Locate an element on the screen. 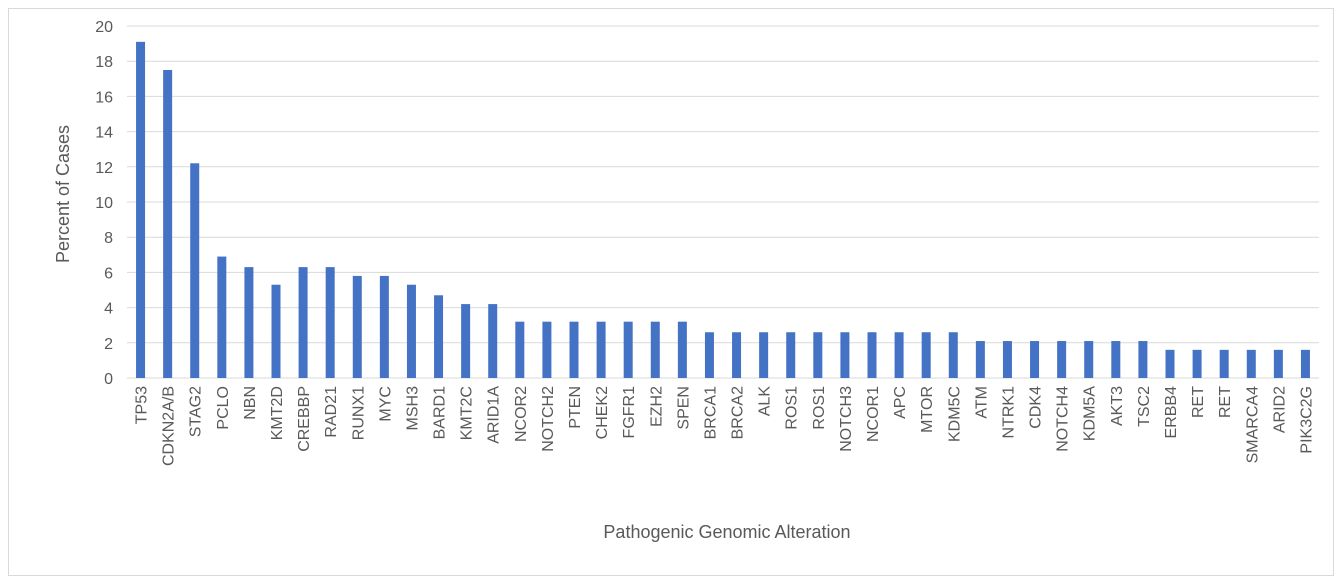 The image size is (1342, 584). x-tick-label: MTOR is located at coordinates (927, 409).